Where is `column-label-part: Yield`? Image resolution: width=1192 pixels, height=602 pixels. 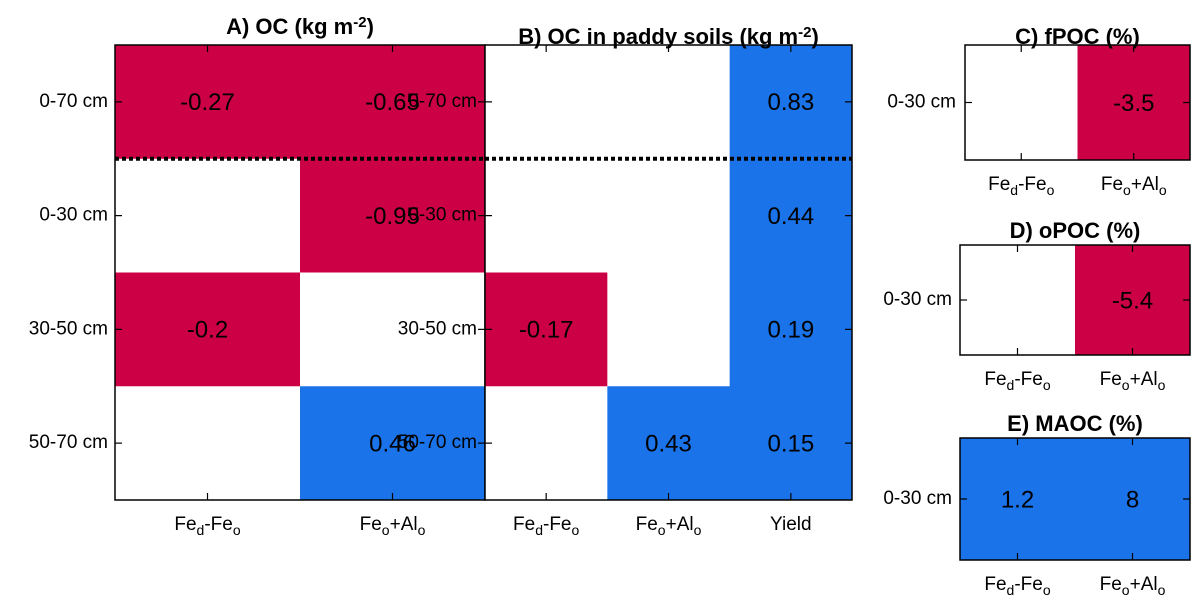
column-label-part: Yield is located at coordinates (791, 524).